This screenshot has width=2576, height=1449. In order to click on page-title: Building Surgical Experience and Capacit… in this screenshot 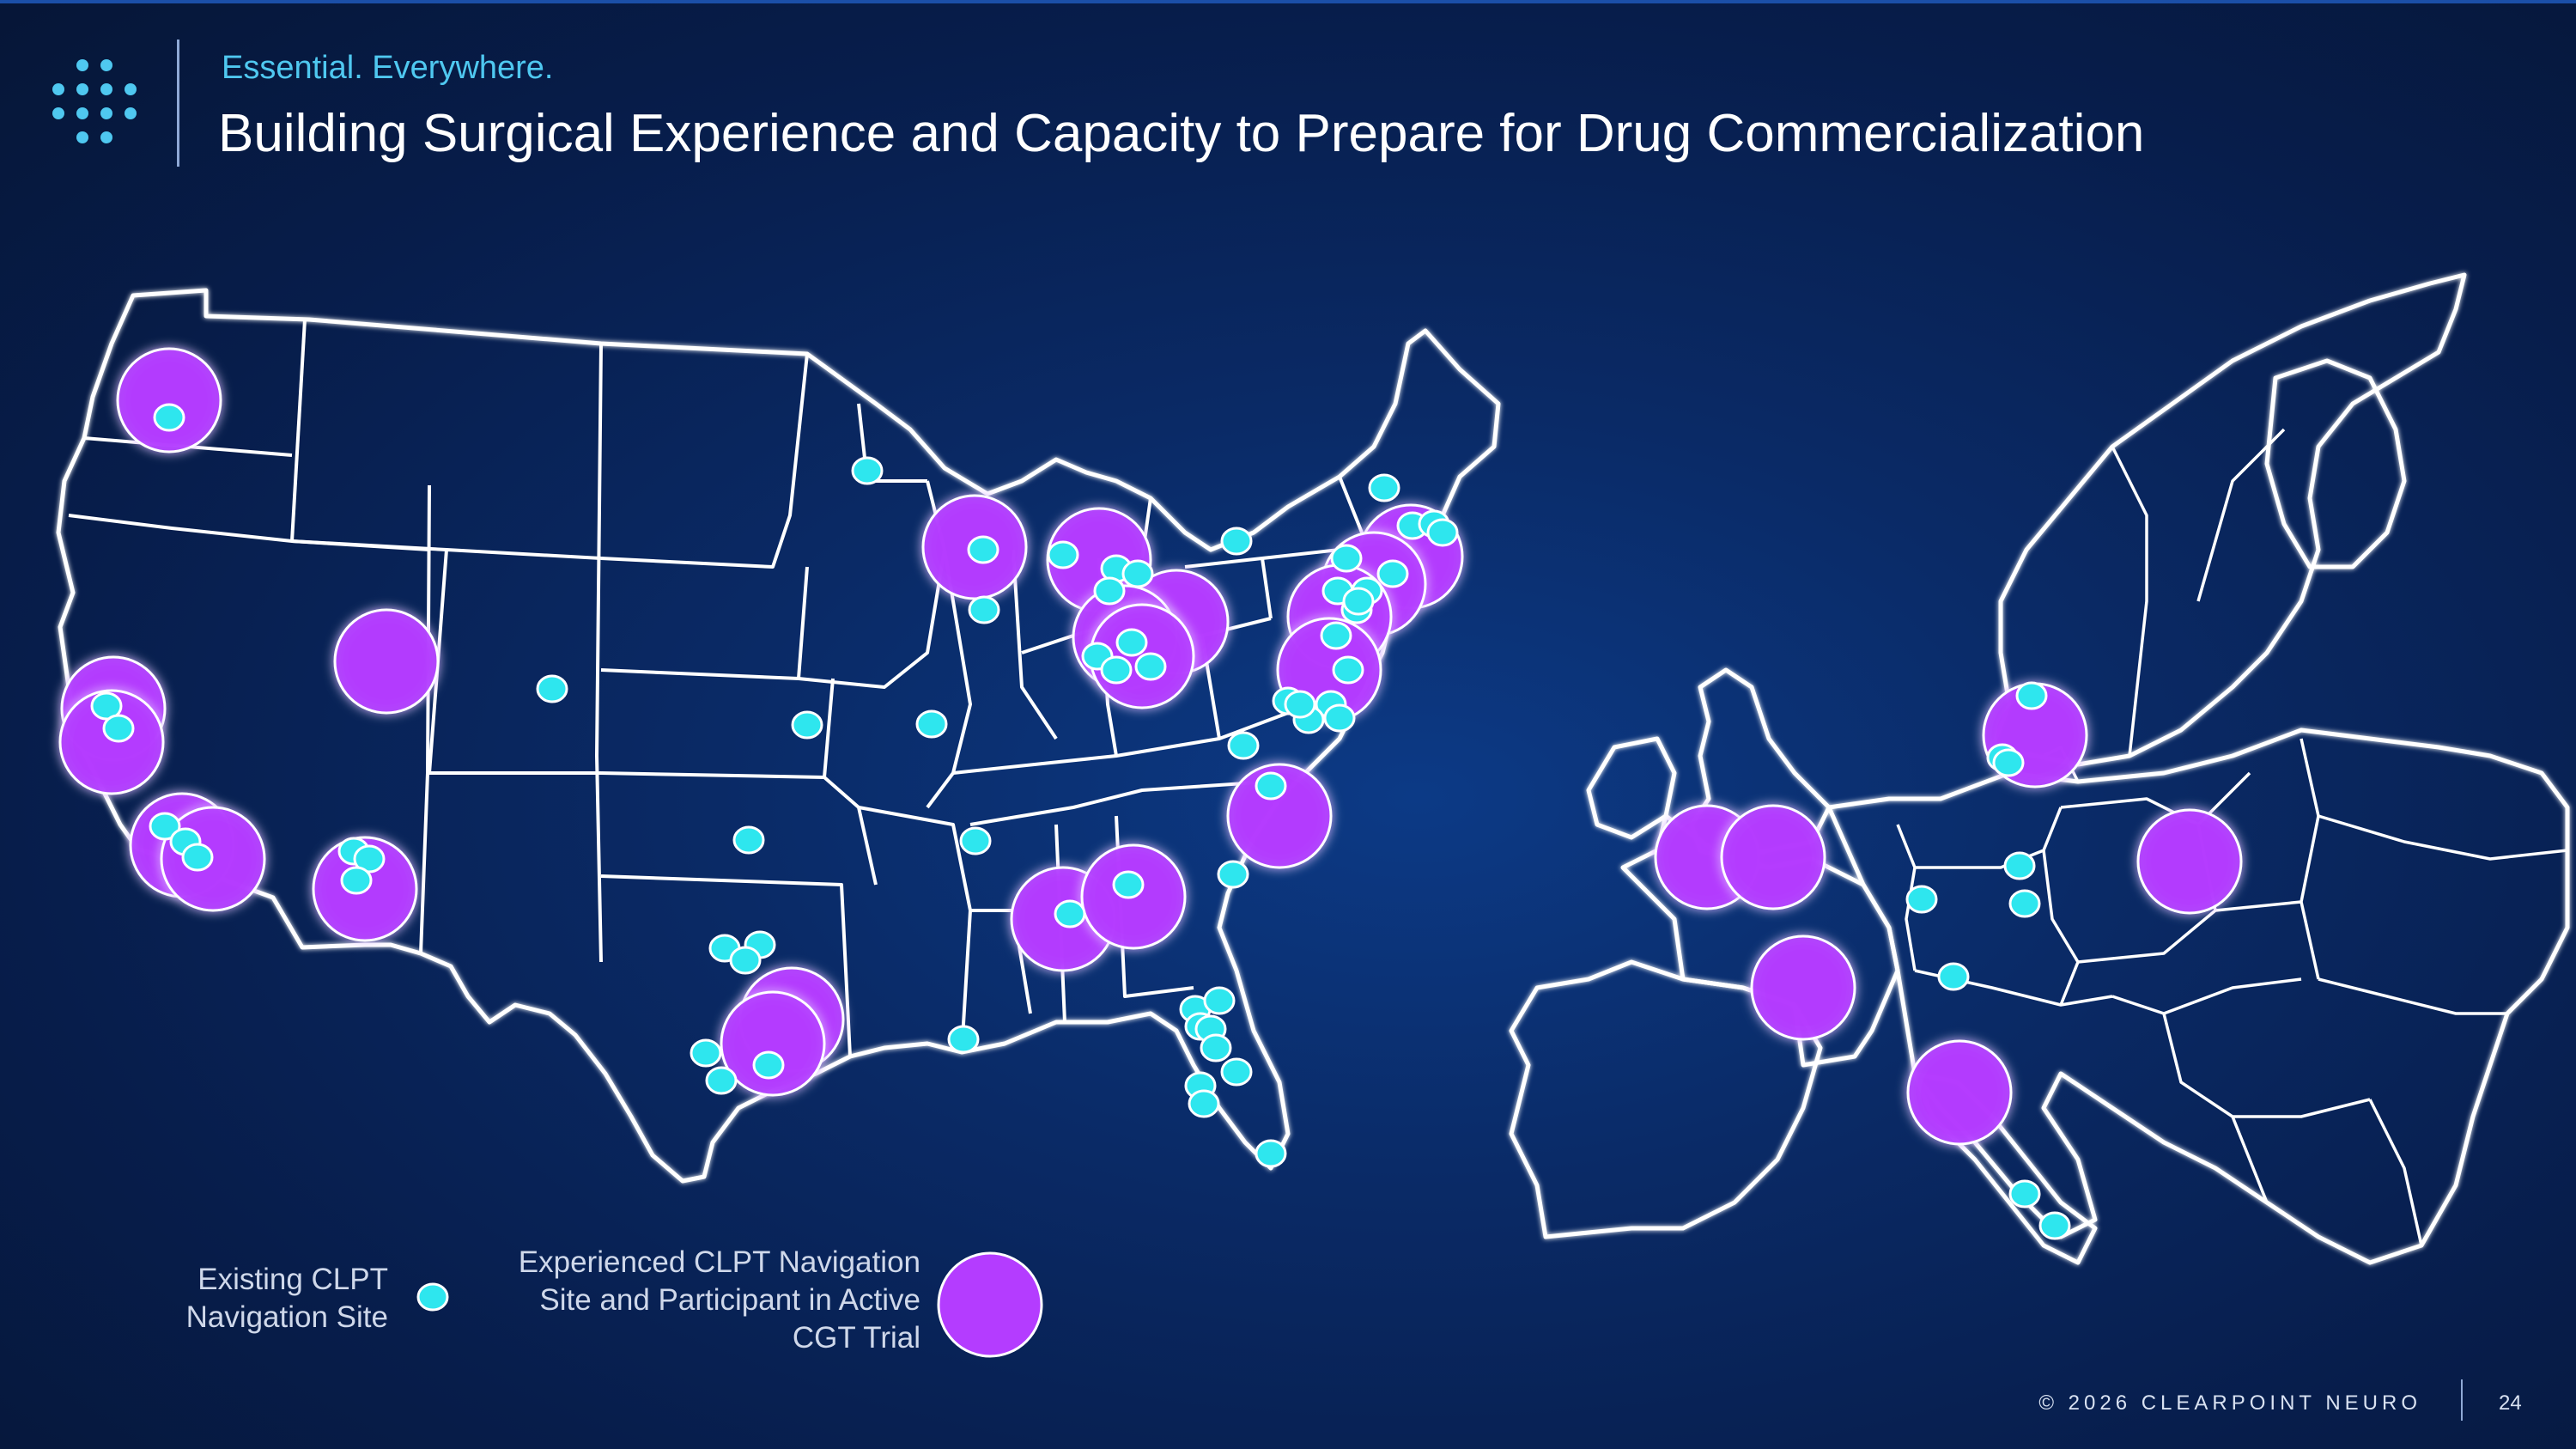, I will do `click(1181, 133)`.